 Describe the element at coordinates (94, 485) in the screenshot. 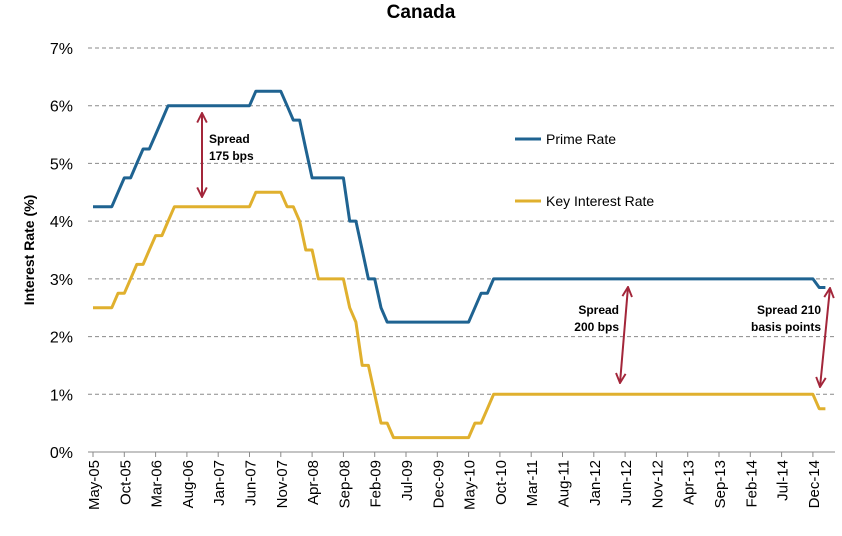

I see `x-tick-label: May-05` at that location.